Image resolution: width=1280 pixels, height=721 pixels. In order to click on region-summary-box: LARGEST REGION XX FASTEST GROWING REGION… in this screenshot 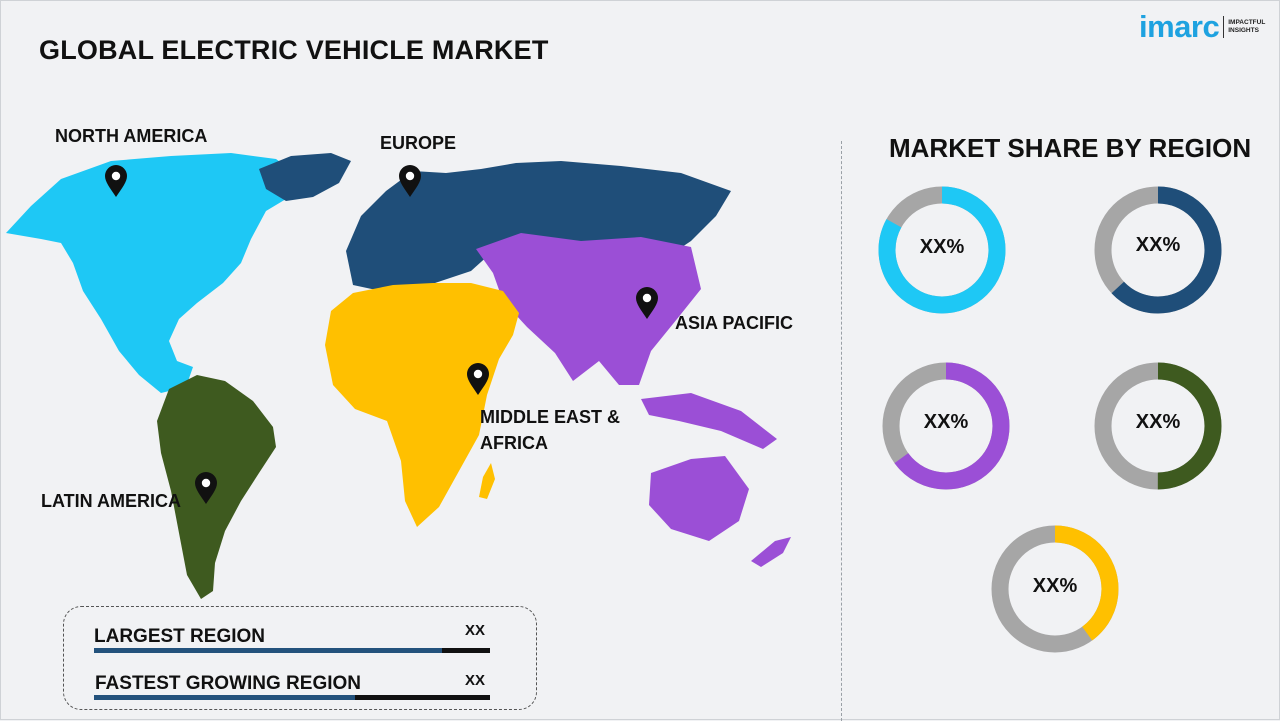, I will do `click(300, 658)`.